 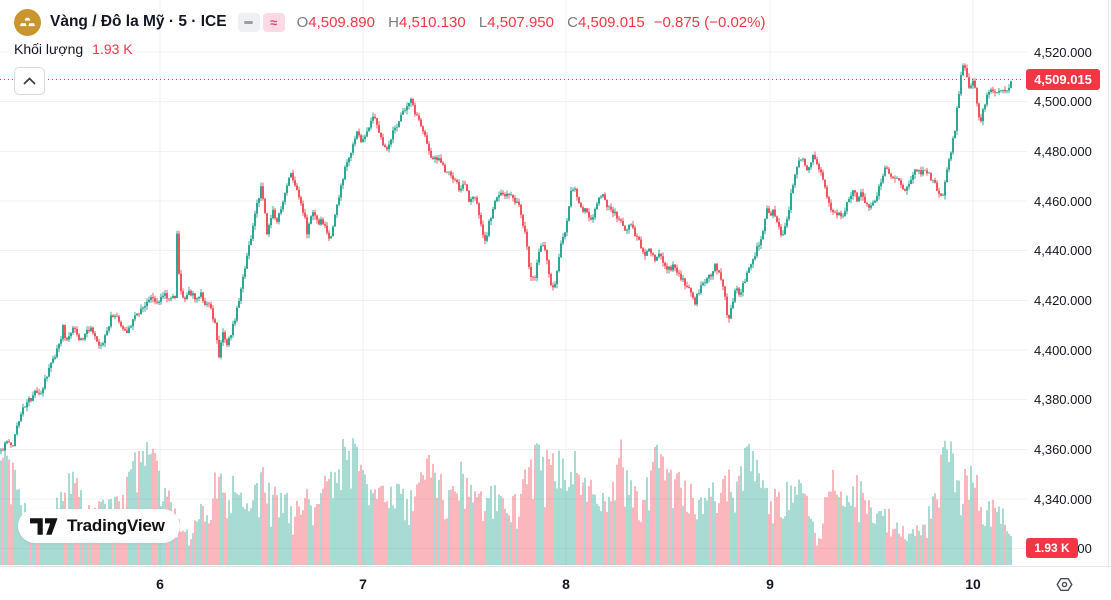 I want to click on current-price-line, so click(x=511, y=79).